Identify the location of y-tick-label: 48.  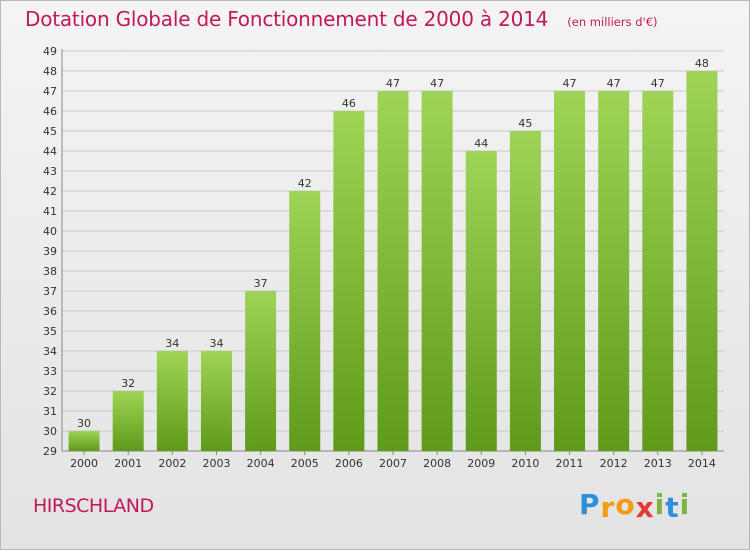
(50, 71).